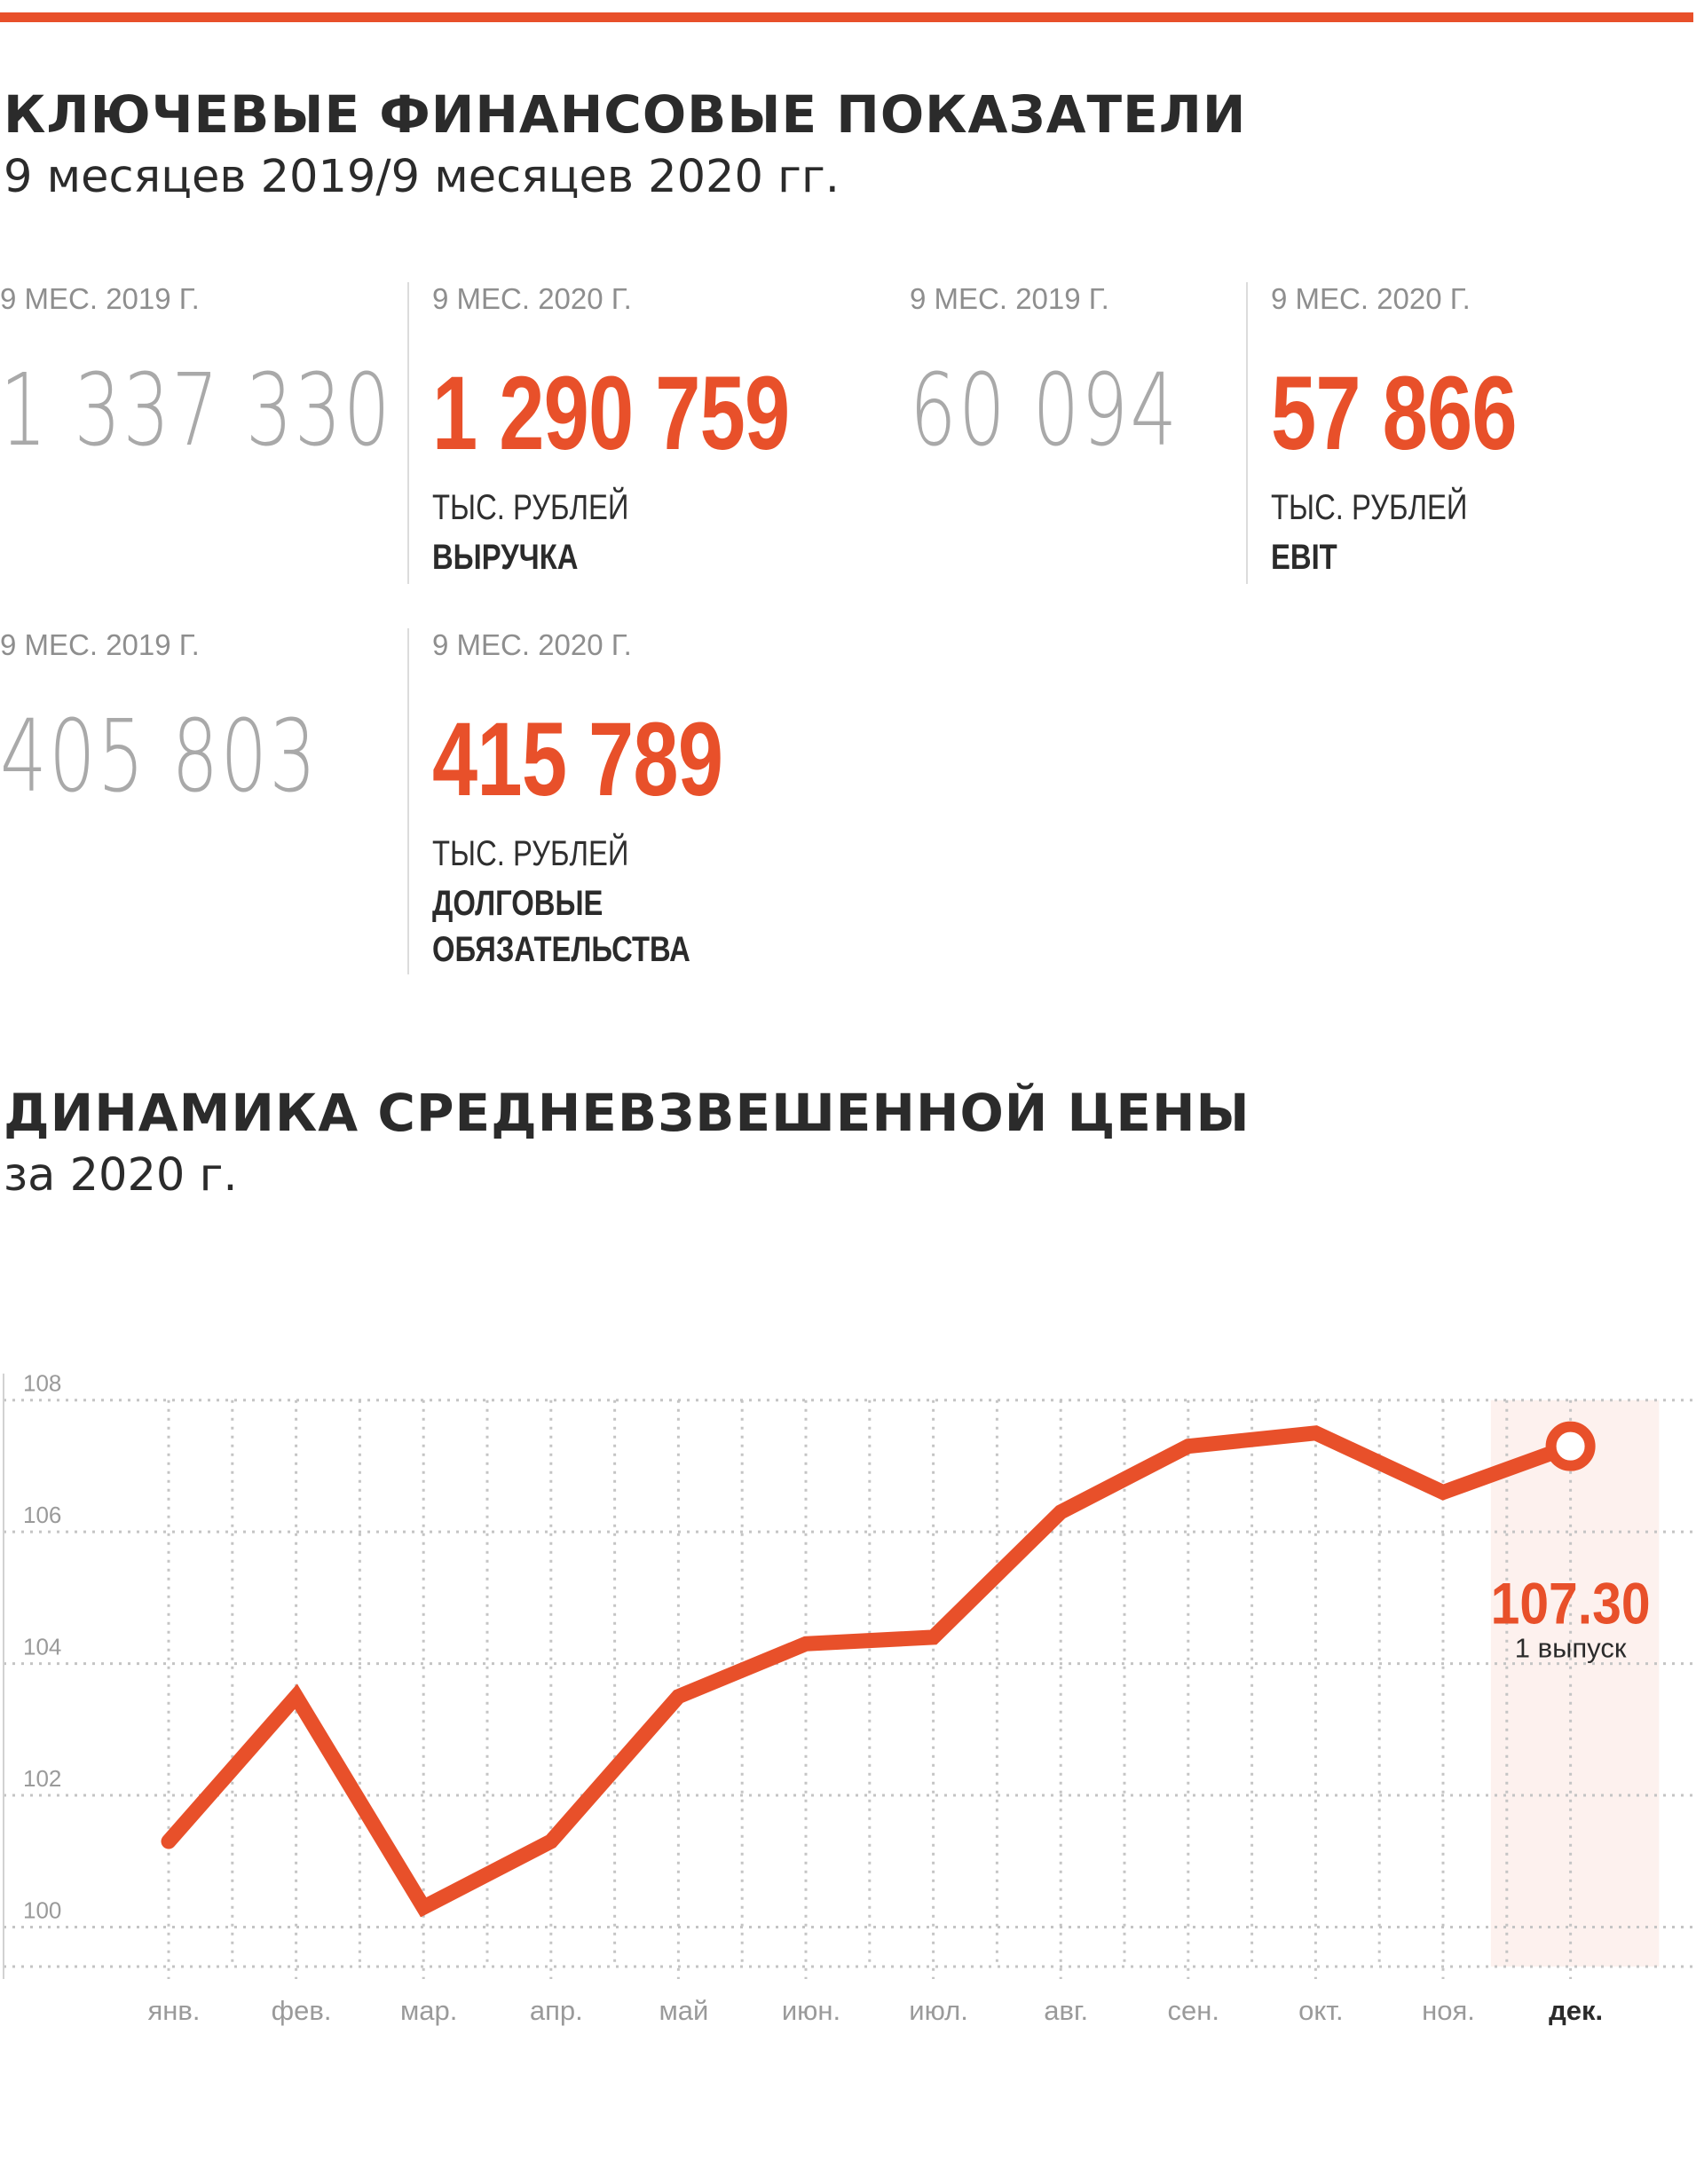 This screenshot has width=1704, height=2184. Describe the element at coordinates (1570, 1446) in the screenshot. I see `last-point-marker` at that location.